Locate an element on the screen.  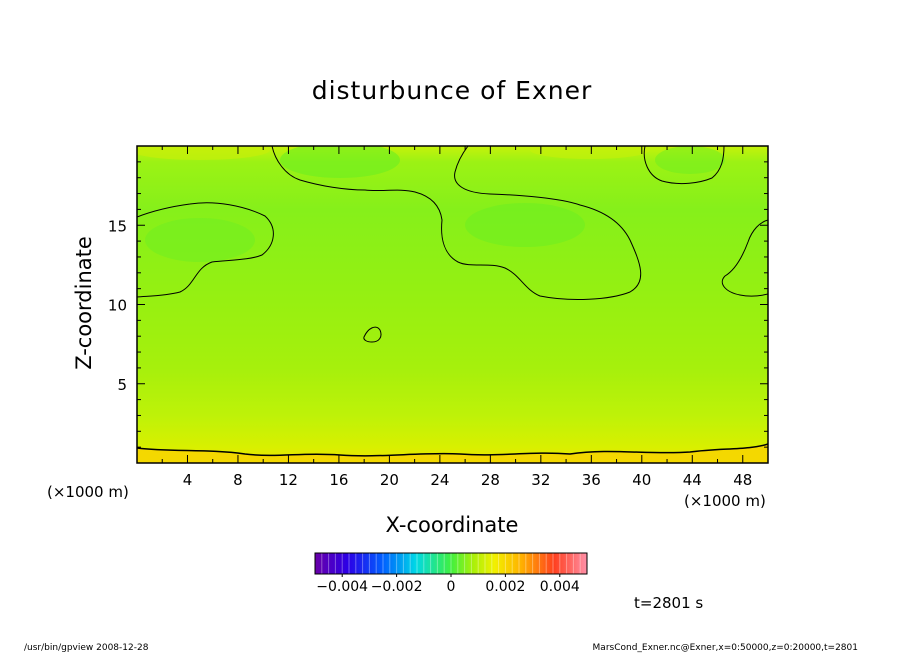
colorbar-tick-label: −0.002 is located at coordinates (397, 587).